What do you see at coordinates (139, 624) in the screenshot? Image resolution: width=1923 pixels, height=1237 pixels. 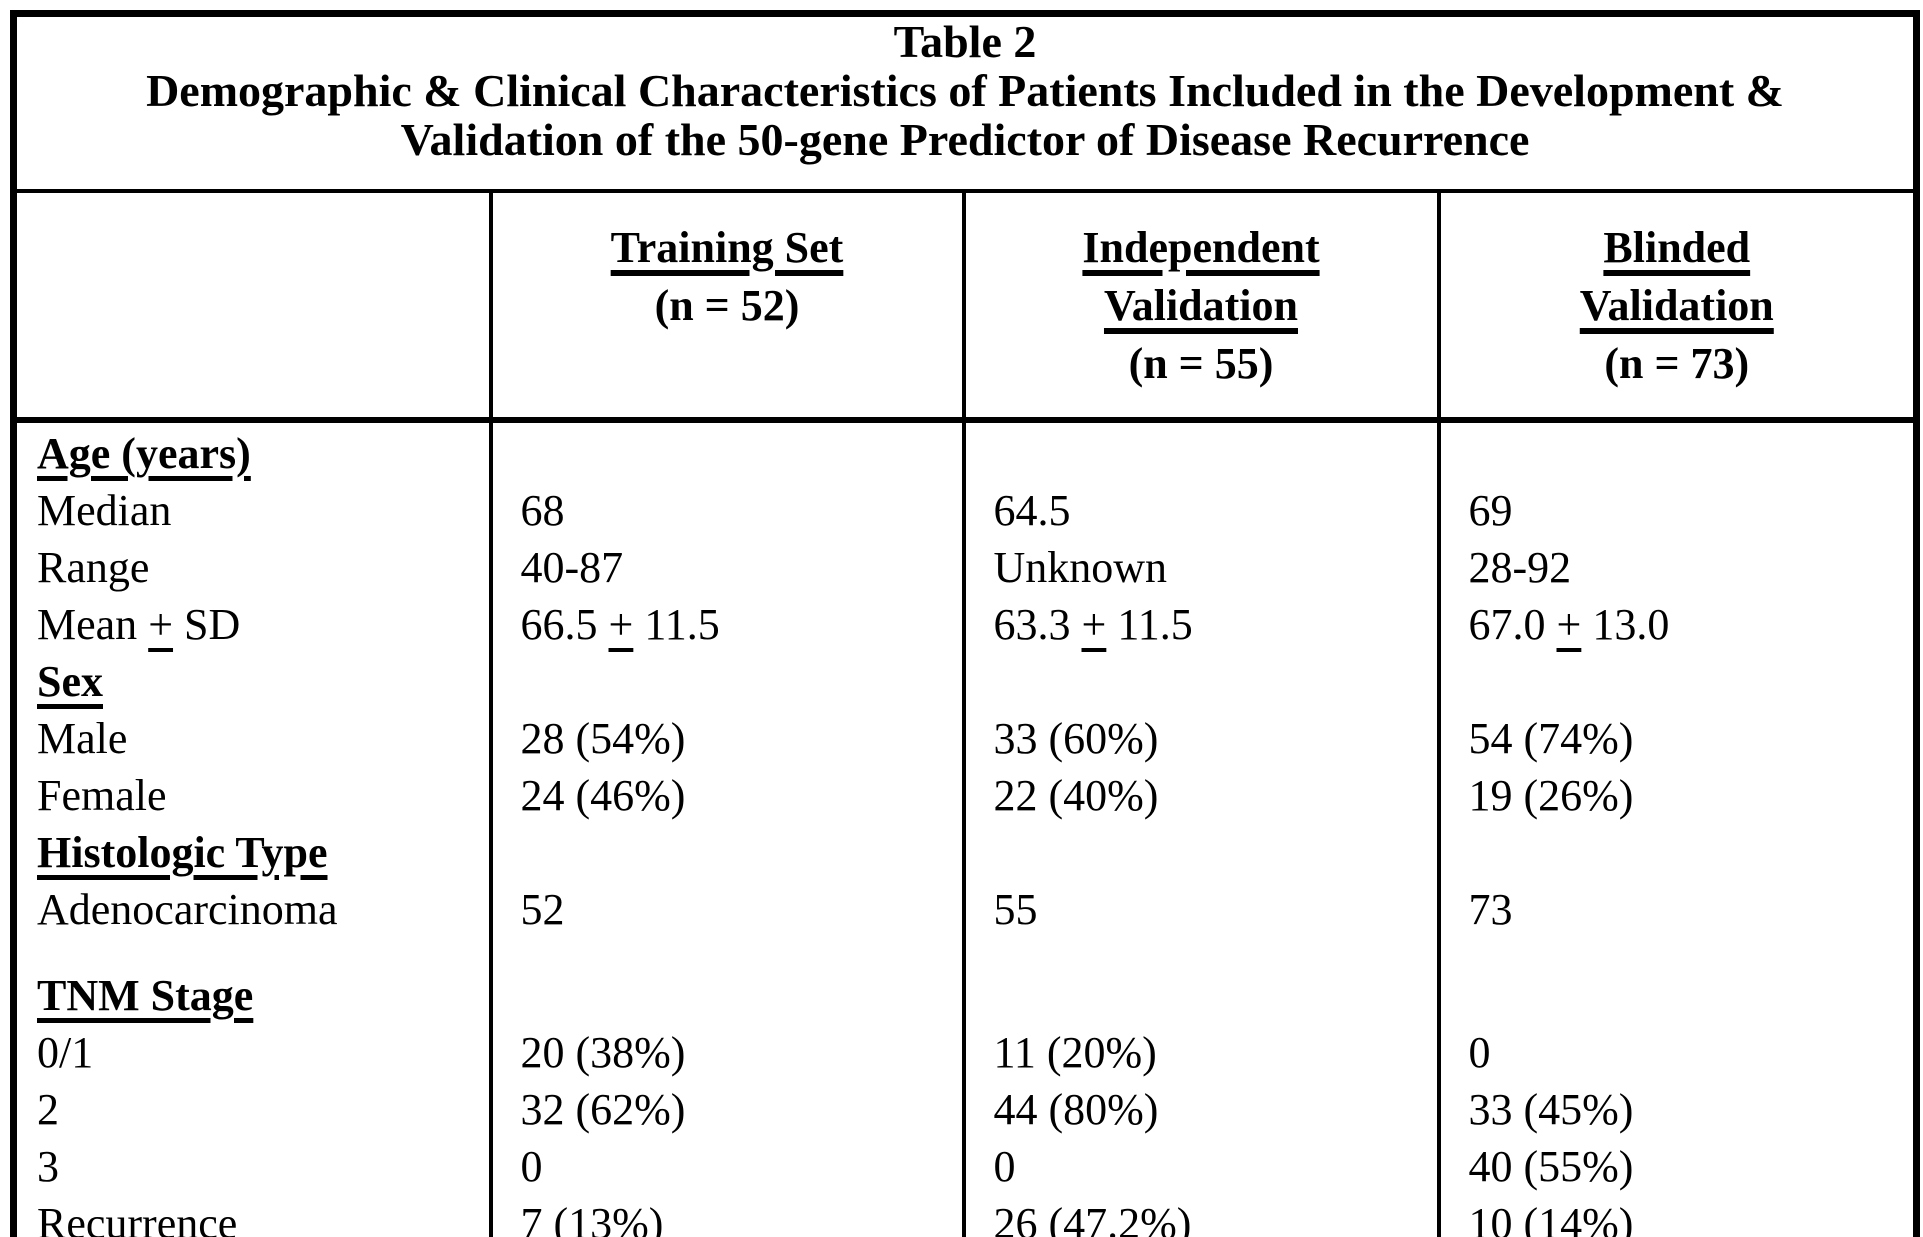 I see `row-label: Mean + SD` at bounding box center [139, 624].